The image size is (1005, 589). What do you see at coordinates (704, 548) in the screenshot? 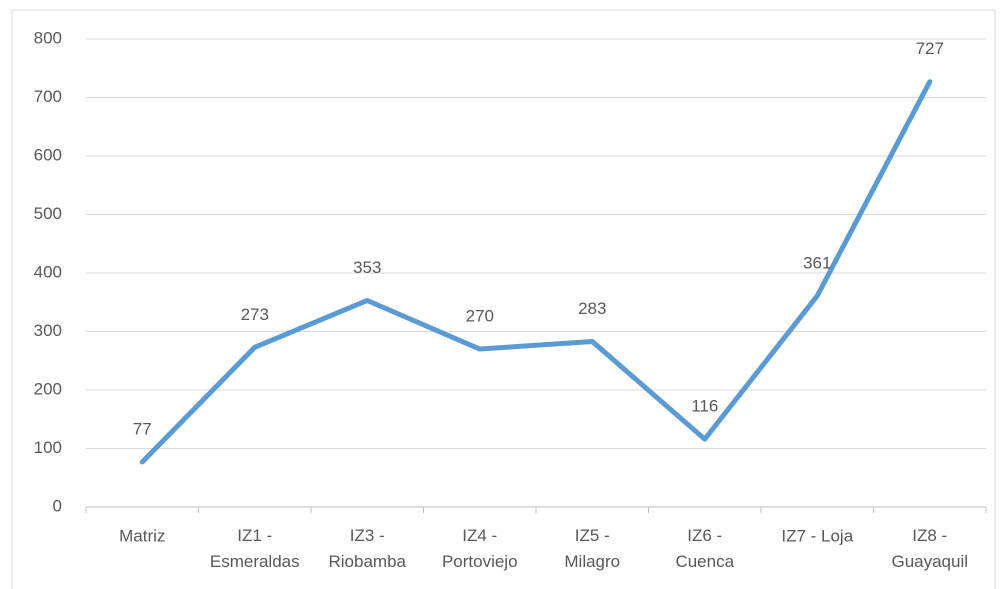
I see `x-tick-label: IZ6 -Cuenca` at bounding box center [704, 548].